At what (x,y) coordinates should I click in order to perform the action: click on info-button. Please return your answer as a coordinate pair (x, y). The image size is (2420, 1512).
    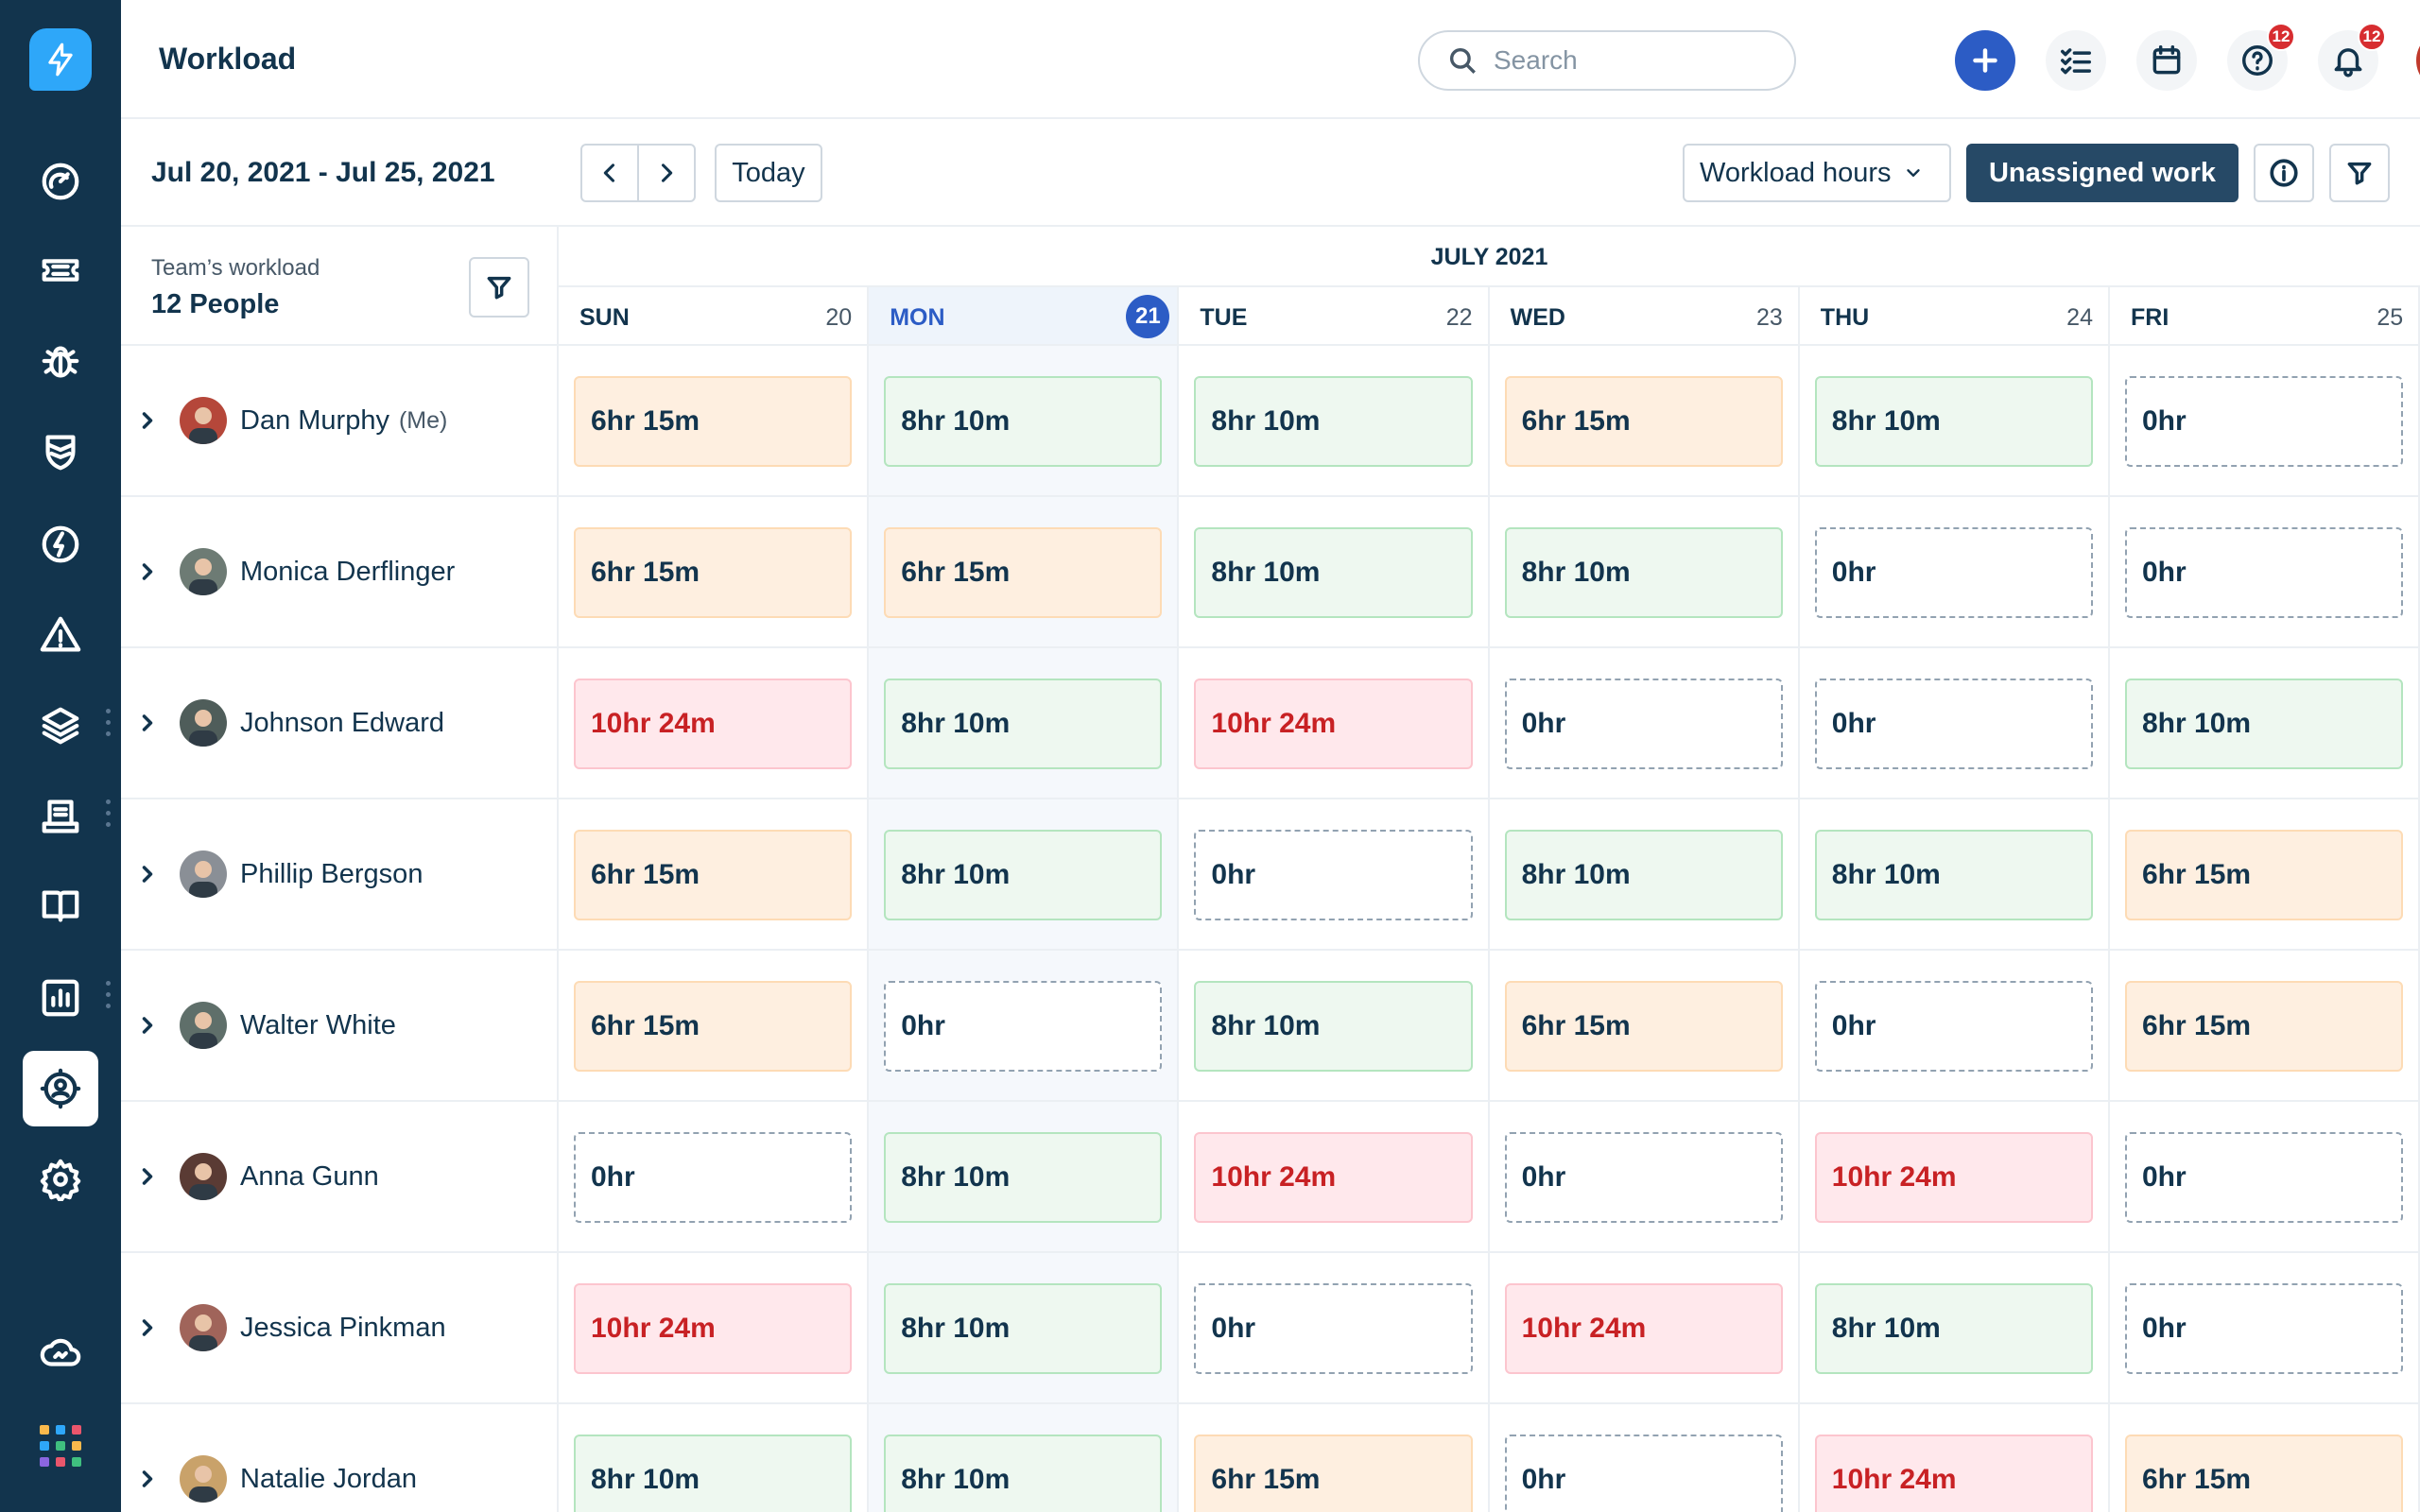
    Looking at the image, I should click on (2284, 173).